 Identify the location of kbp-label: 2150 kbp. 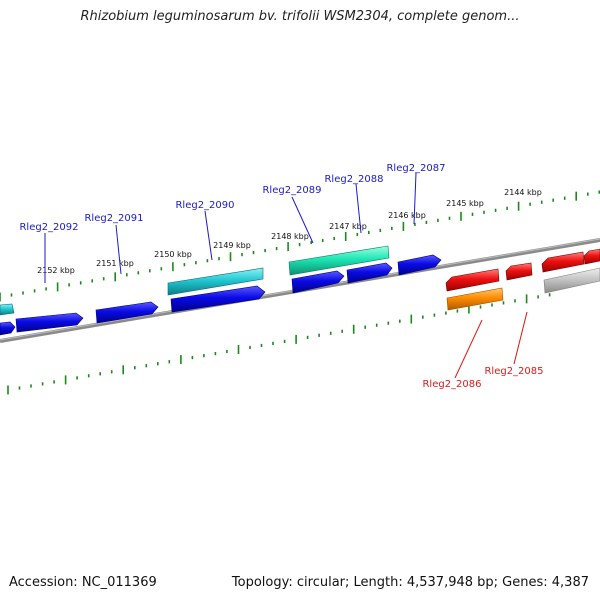
(173, 254).